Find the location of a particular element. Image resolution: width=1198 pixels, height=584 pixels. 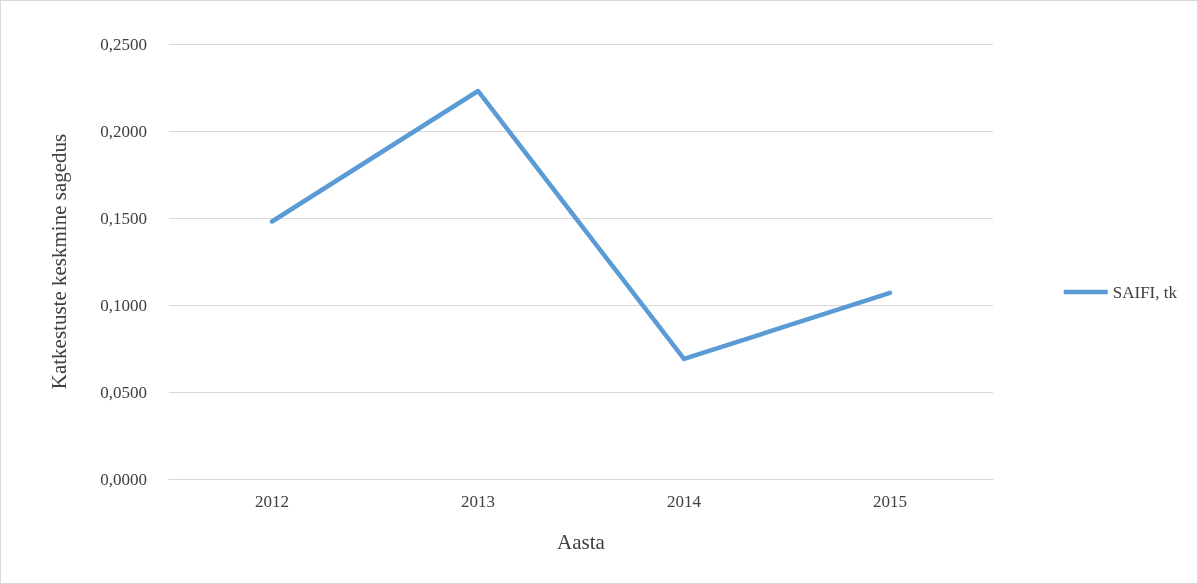

y-tick-label: 0,0500 is located at coordinates (123, 392).